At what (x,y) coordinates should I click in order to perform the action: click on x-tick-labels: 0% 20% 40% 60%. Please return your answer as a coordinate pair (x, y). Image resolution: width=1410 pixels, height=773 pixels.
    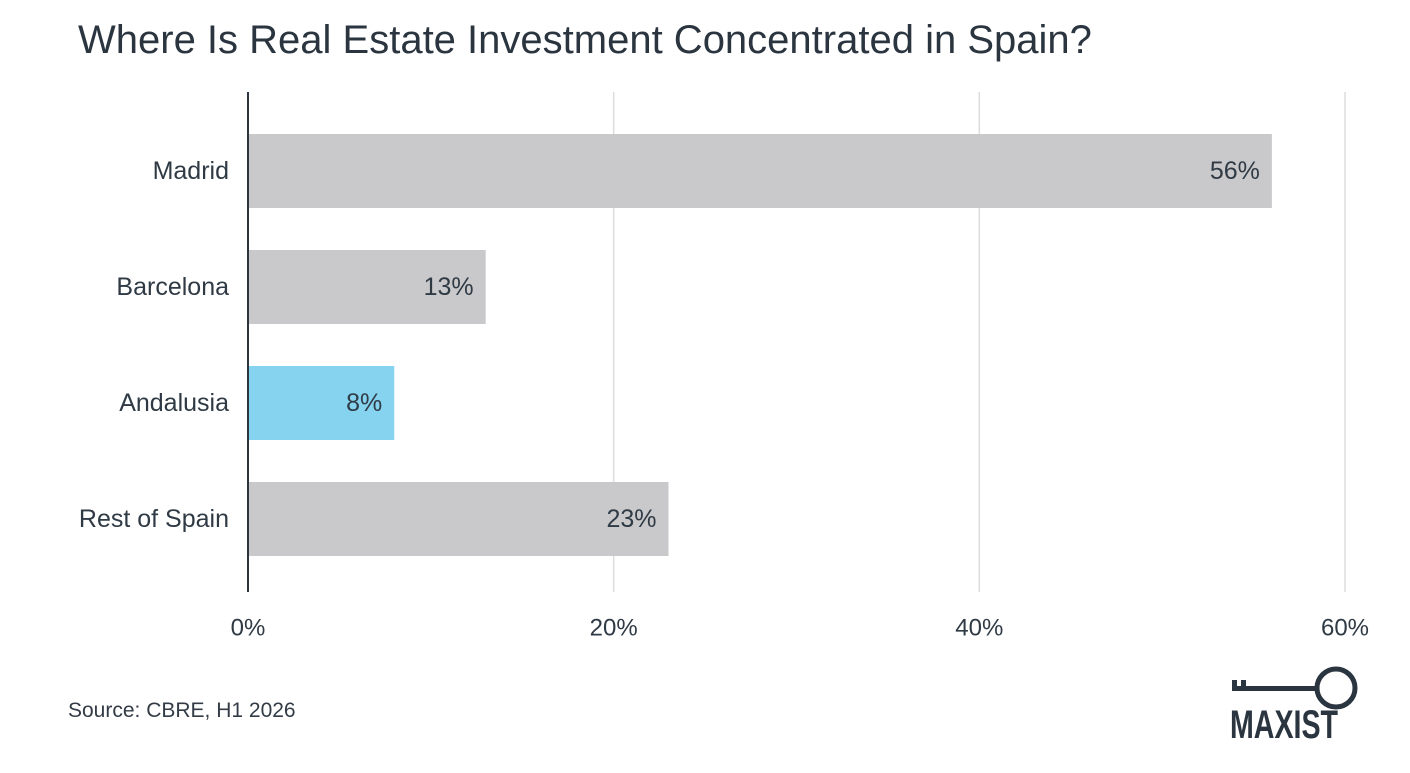
    Looking at the image, I should click on (800, 628).